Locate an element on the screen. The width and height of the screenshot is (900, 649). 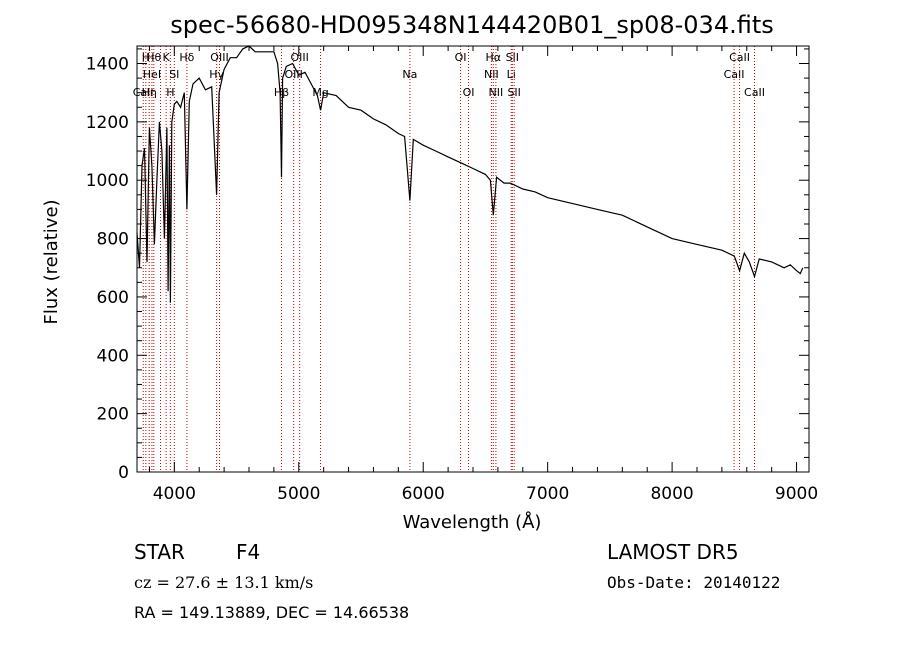
y-tick-label-0: 0 is located at coordinates (123, 473).